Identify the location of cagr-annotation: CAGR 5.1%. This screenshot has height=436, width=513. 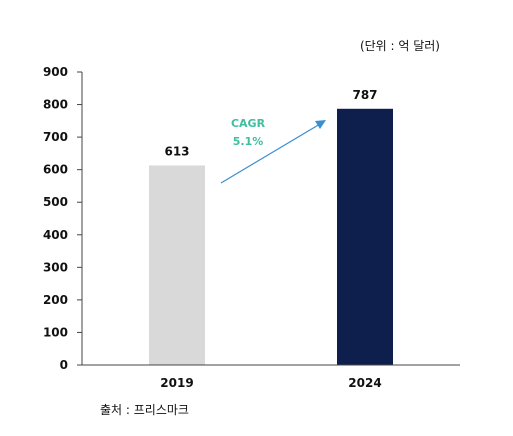
(273, 150).